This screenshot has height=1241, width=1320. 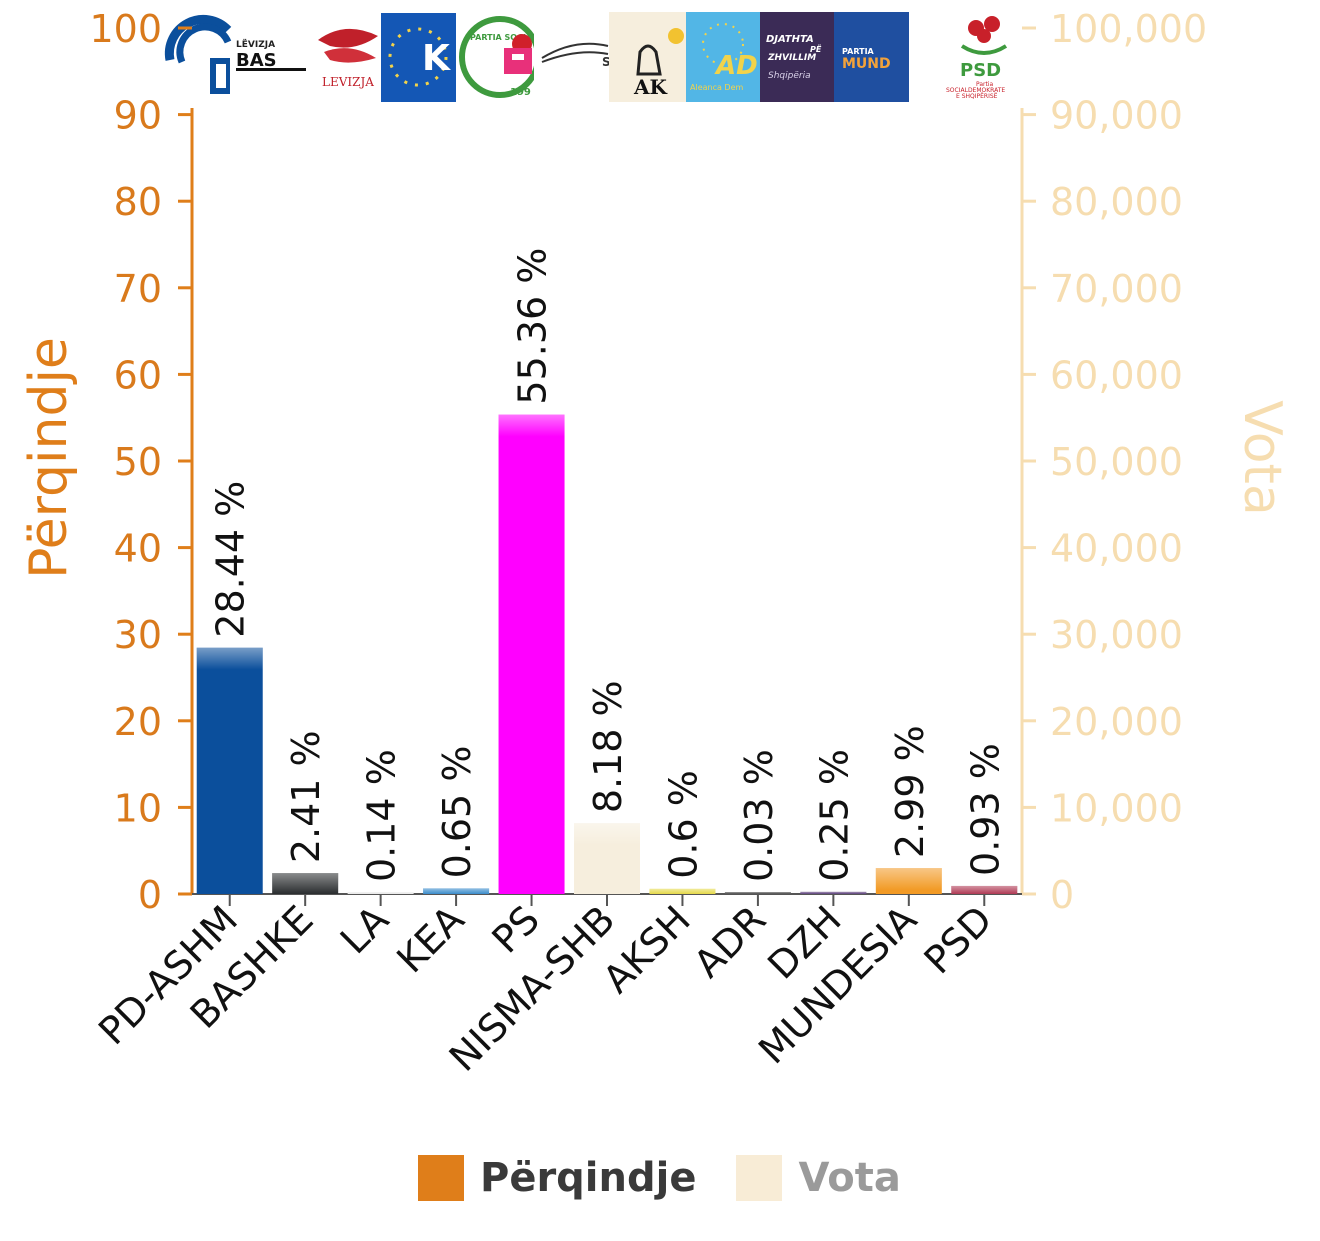 What do you see at coordinates (608, 746) in the screenshot?
I see `data-label: 8.18 %` at bounding box center [608, 746].